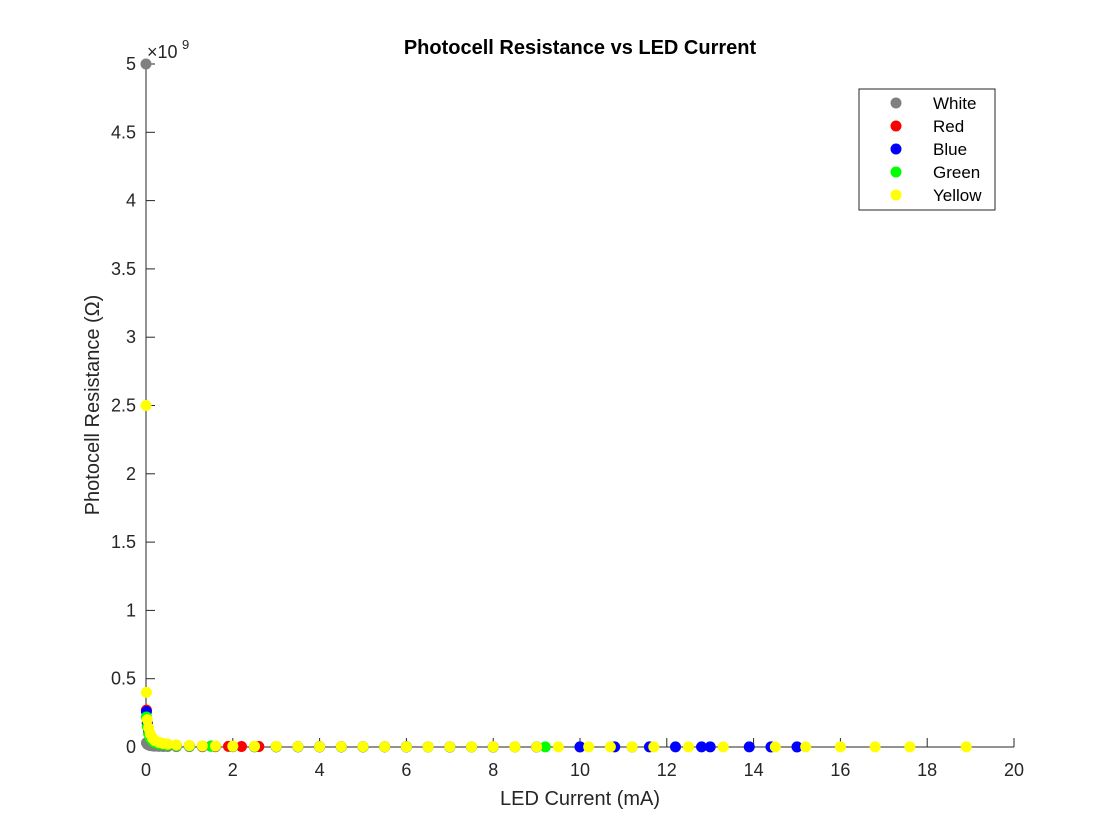 The width and height of the screenshot is (1120, 840). Describe the element at coordinates (146, 770) in the screenshot. I see `x-tick-label: 0` at that location.